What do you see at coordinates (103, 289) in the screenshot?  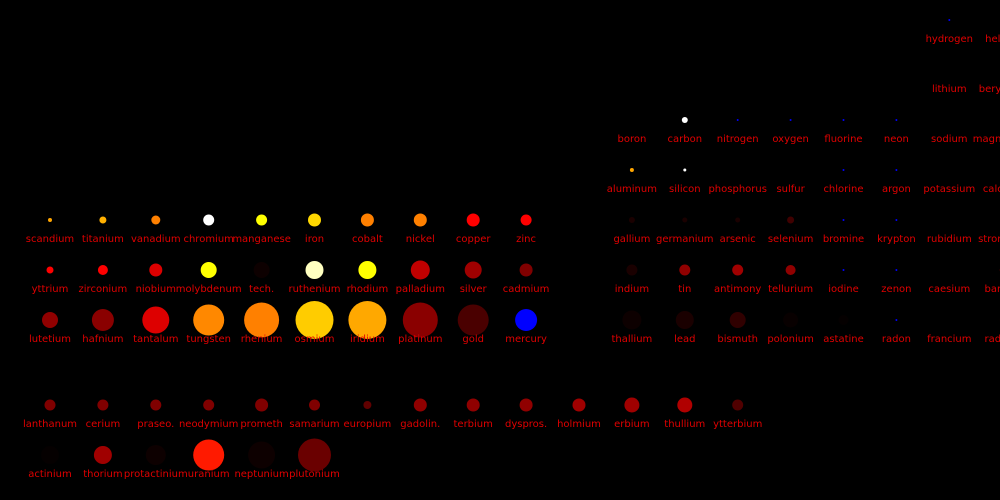 I see `label-zirconium: zirconium` at bounding box center [103, 289].